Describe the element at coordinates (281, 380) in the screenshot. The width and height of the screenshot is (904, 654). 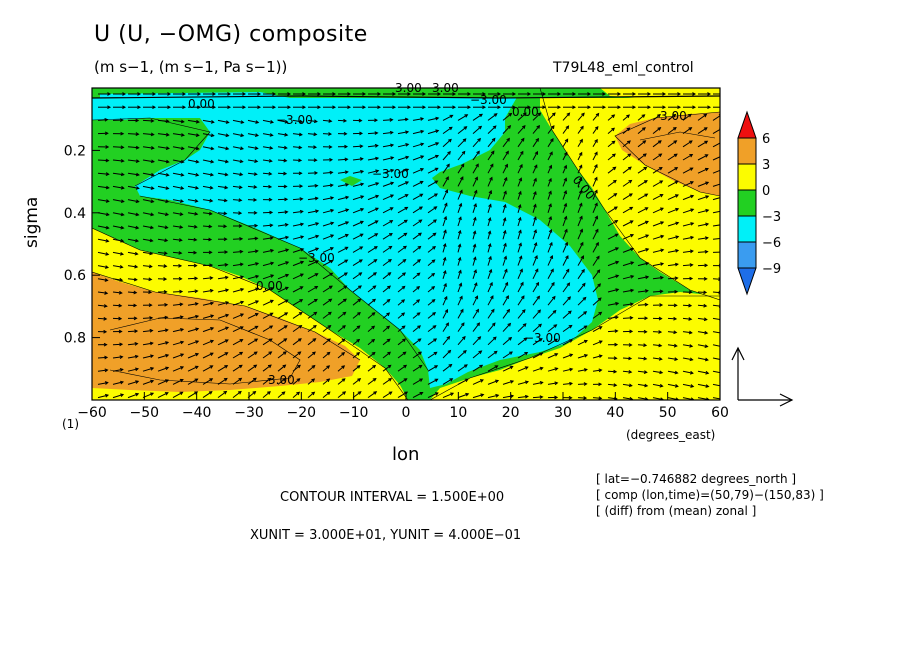
I see `contour-label: 3.00` at that location.